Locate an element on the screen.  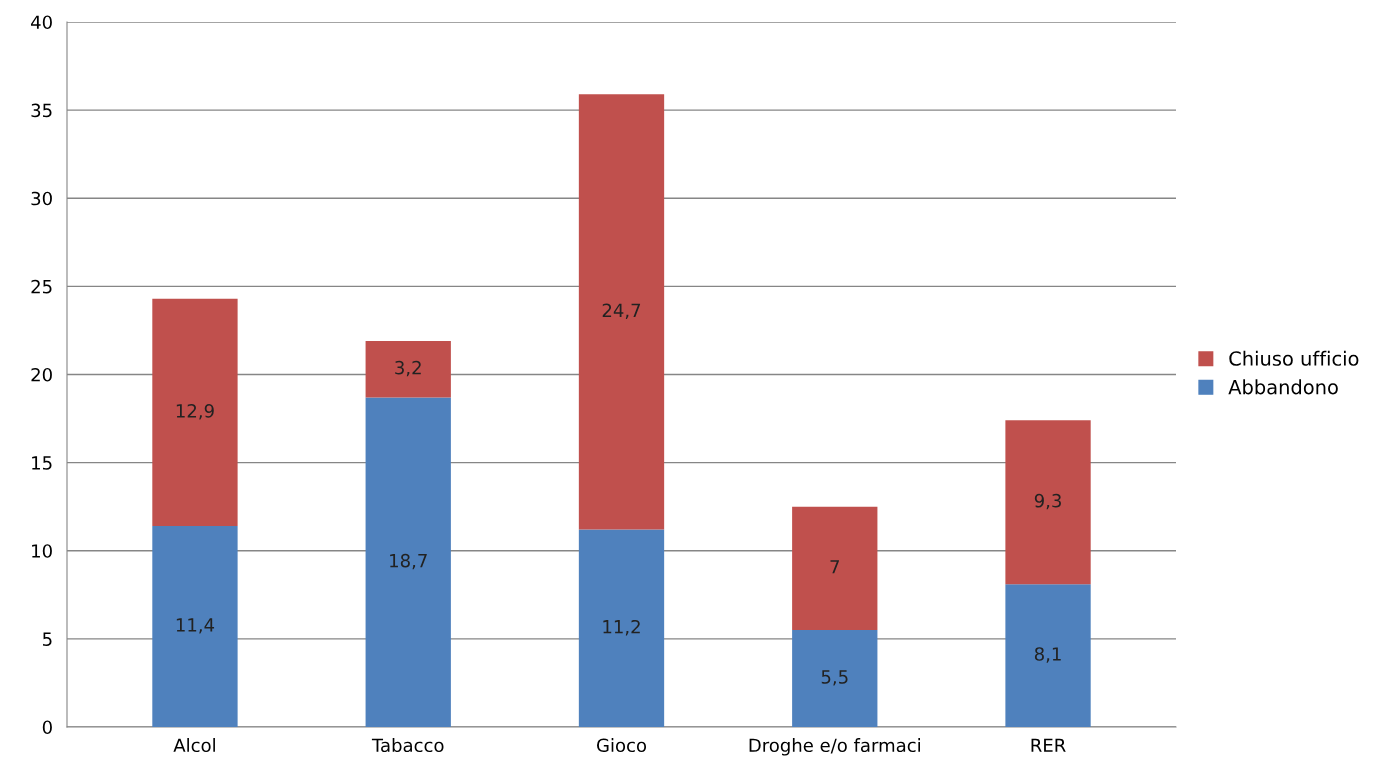
data-label: 8,1 is located at coordinates (1047, 655).